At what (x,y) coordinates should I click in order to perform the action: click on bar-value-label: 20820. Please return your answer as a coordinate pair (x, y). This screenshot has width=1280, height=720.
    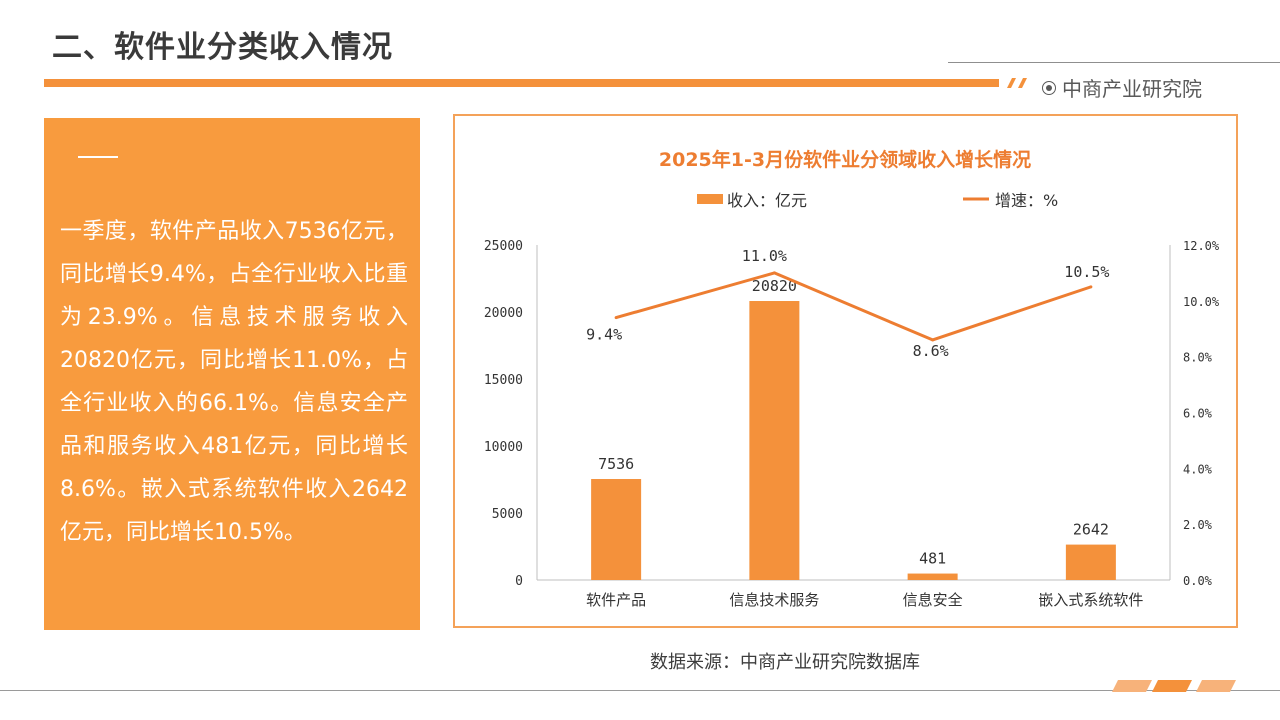
    Looking at the image, I should click on (774, 286).